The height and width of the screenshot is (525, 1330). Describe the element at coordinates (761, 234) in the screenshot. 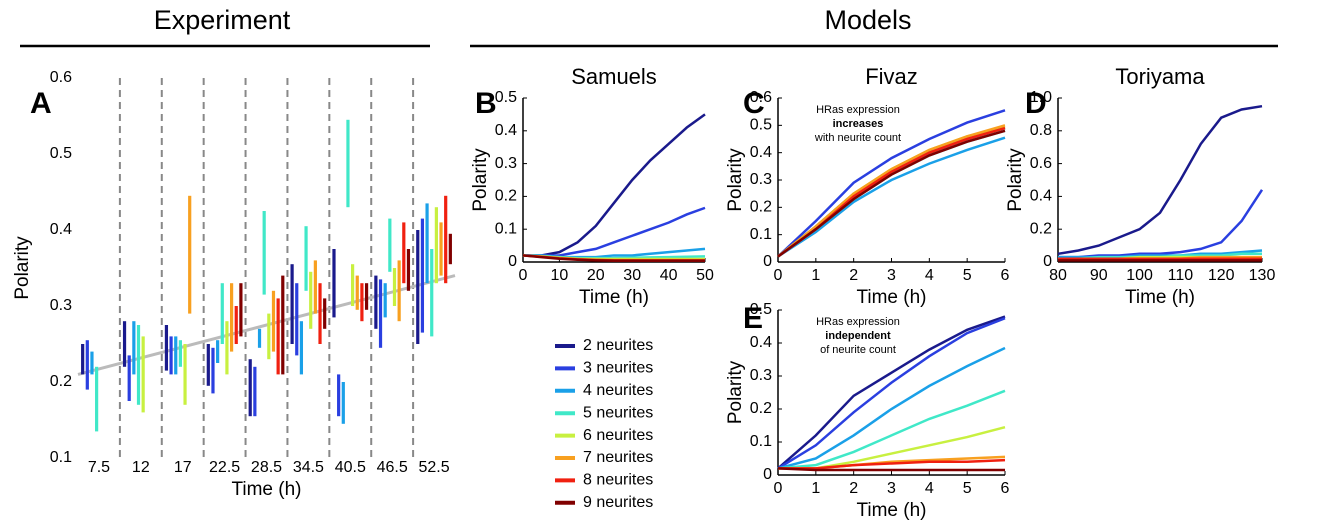

I see `y-tick-label: 0.1` at that location.